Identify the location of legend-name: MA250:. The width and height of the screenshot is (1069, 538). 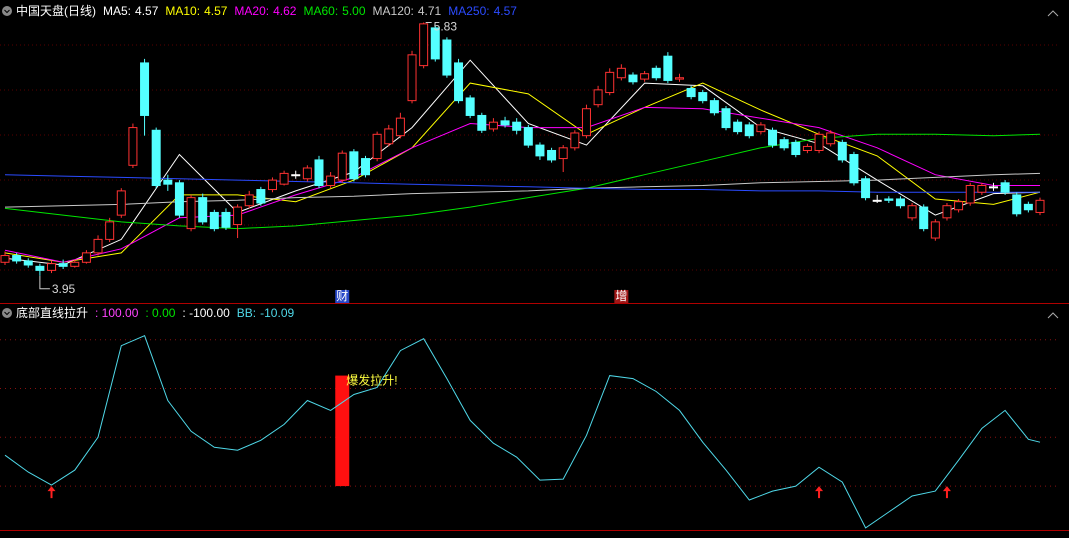
(469, 11).